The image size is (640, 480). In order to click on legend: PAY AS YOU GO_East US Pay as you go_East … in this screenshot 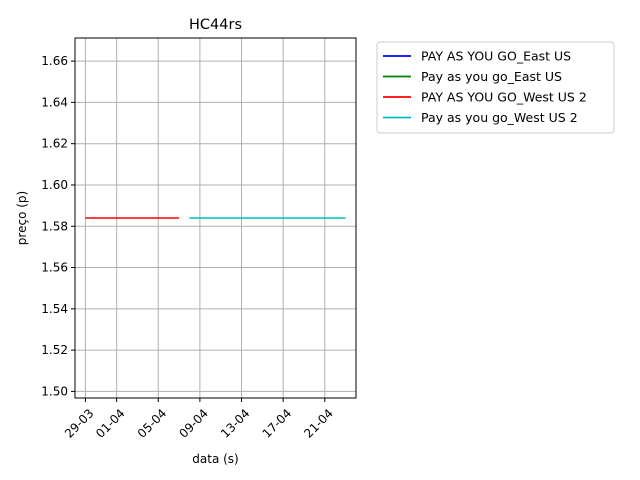, I will do `click(495, 87)`.